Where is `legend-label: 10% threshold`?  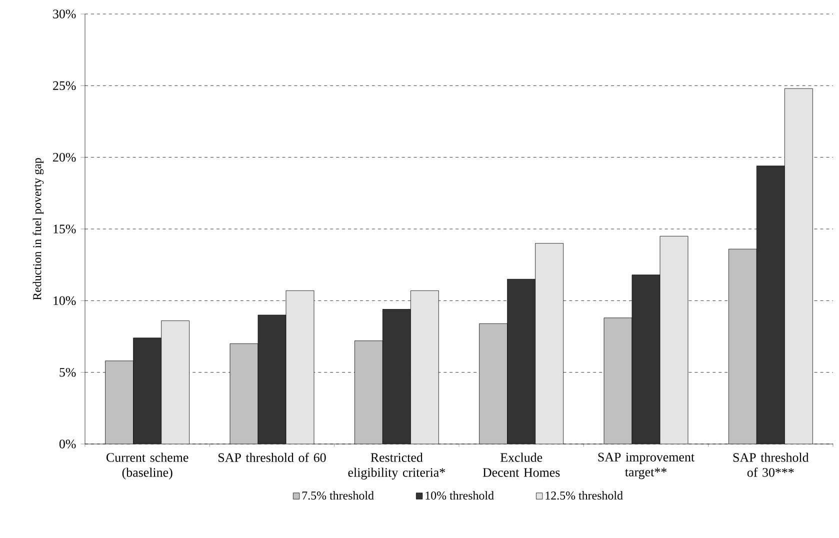 legend-label: 10% threshold is located at coordinates (460, 495).